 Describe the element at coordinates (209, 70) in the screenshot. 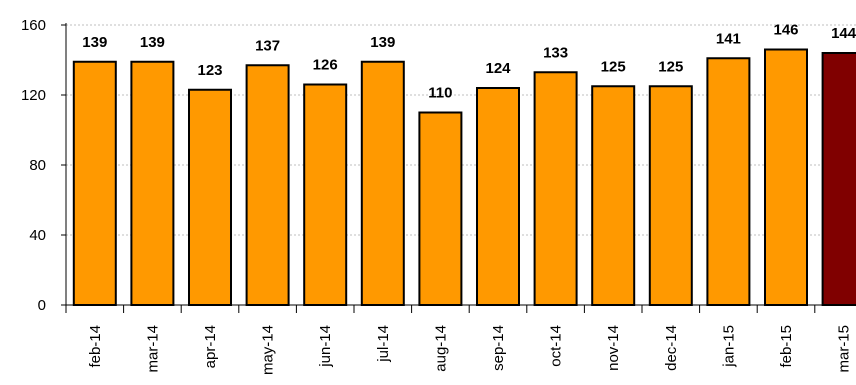

I see `data-label: 123` at that location.